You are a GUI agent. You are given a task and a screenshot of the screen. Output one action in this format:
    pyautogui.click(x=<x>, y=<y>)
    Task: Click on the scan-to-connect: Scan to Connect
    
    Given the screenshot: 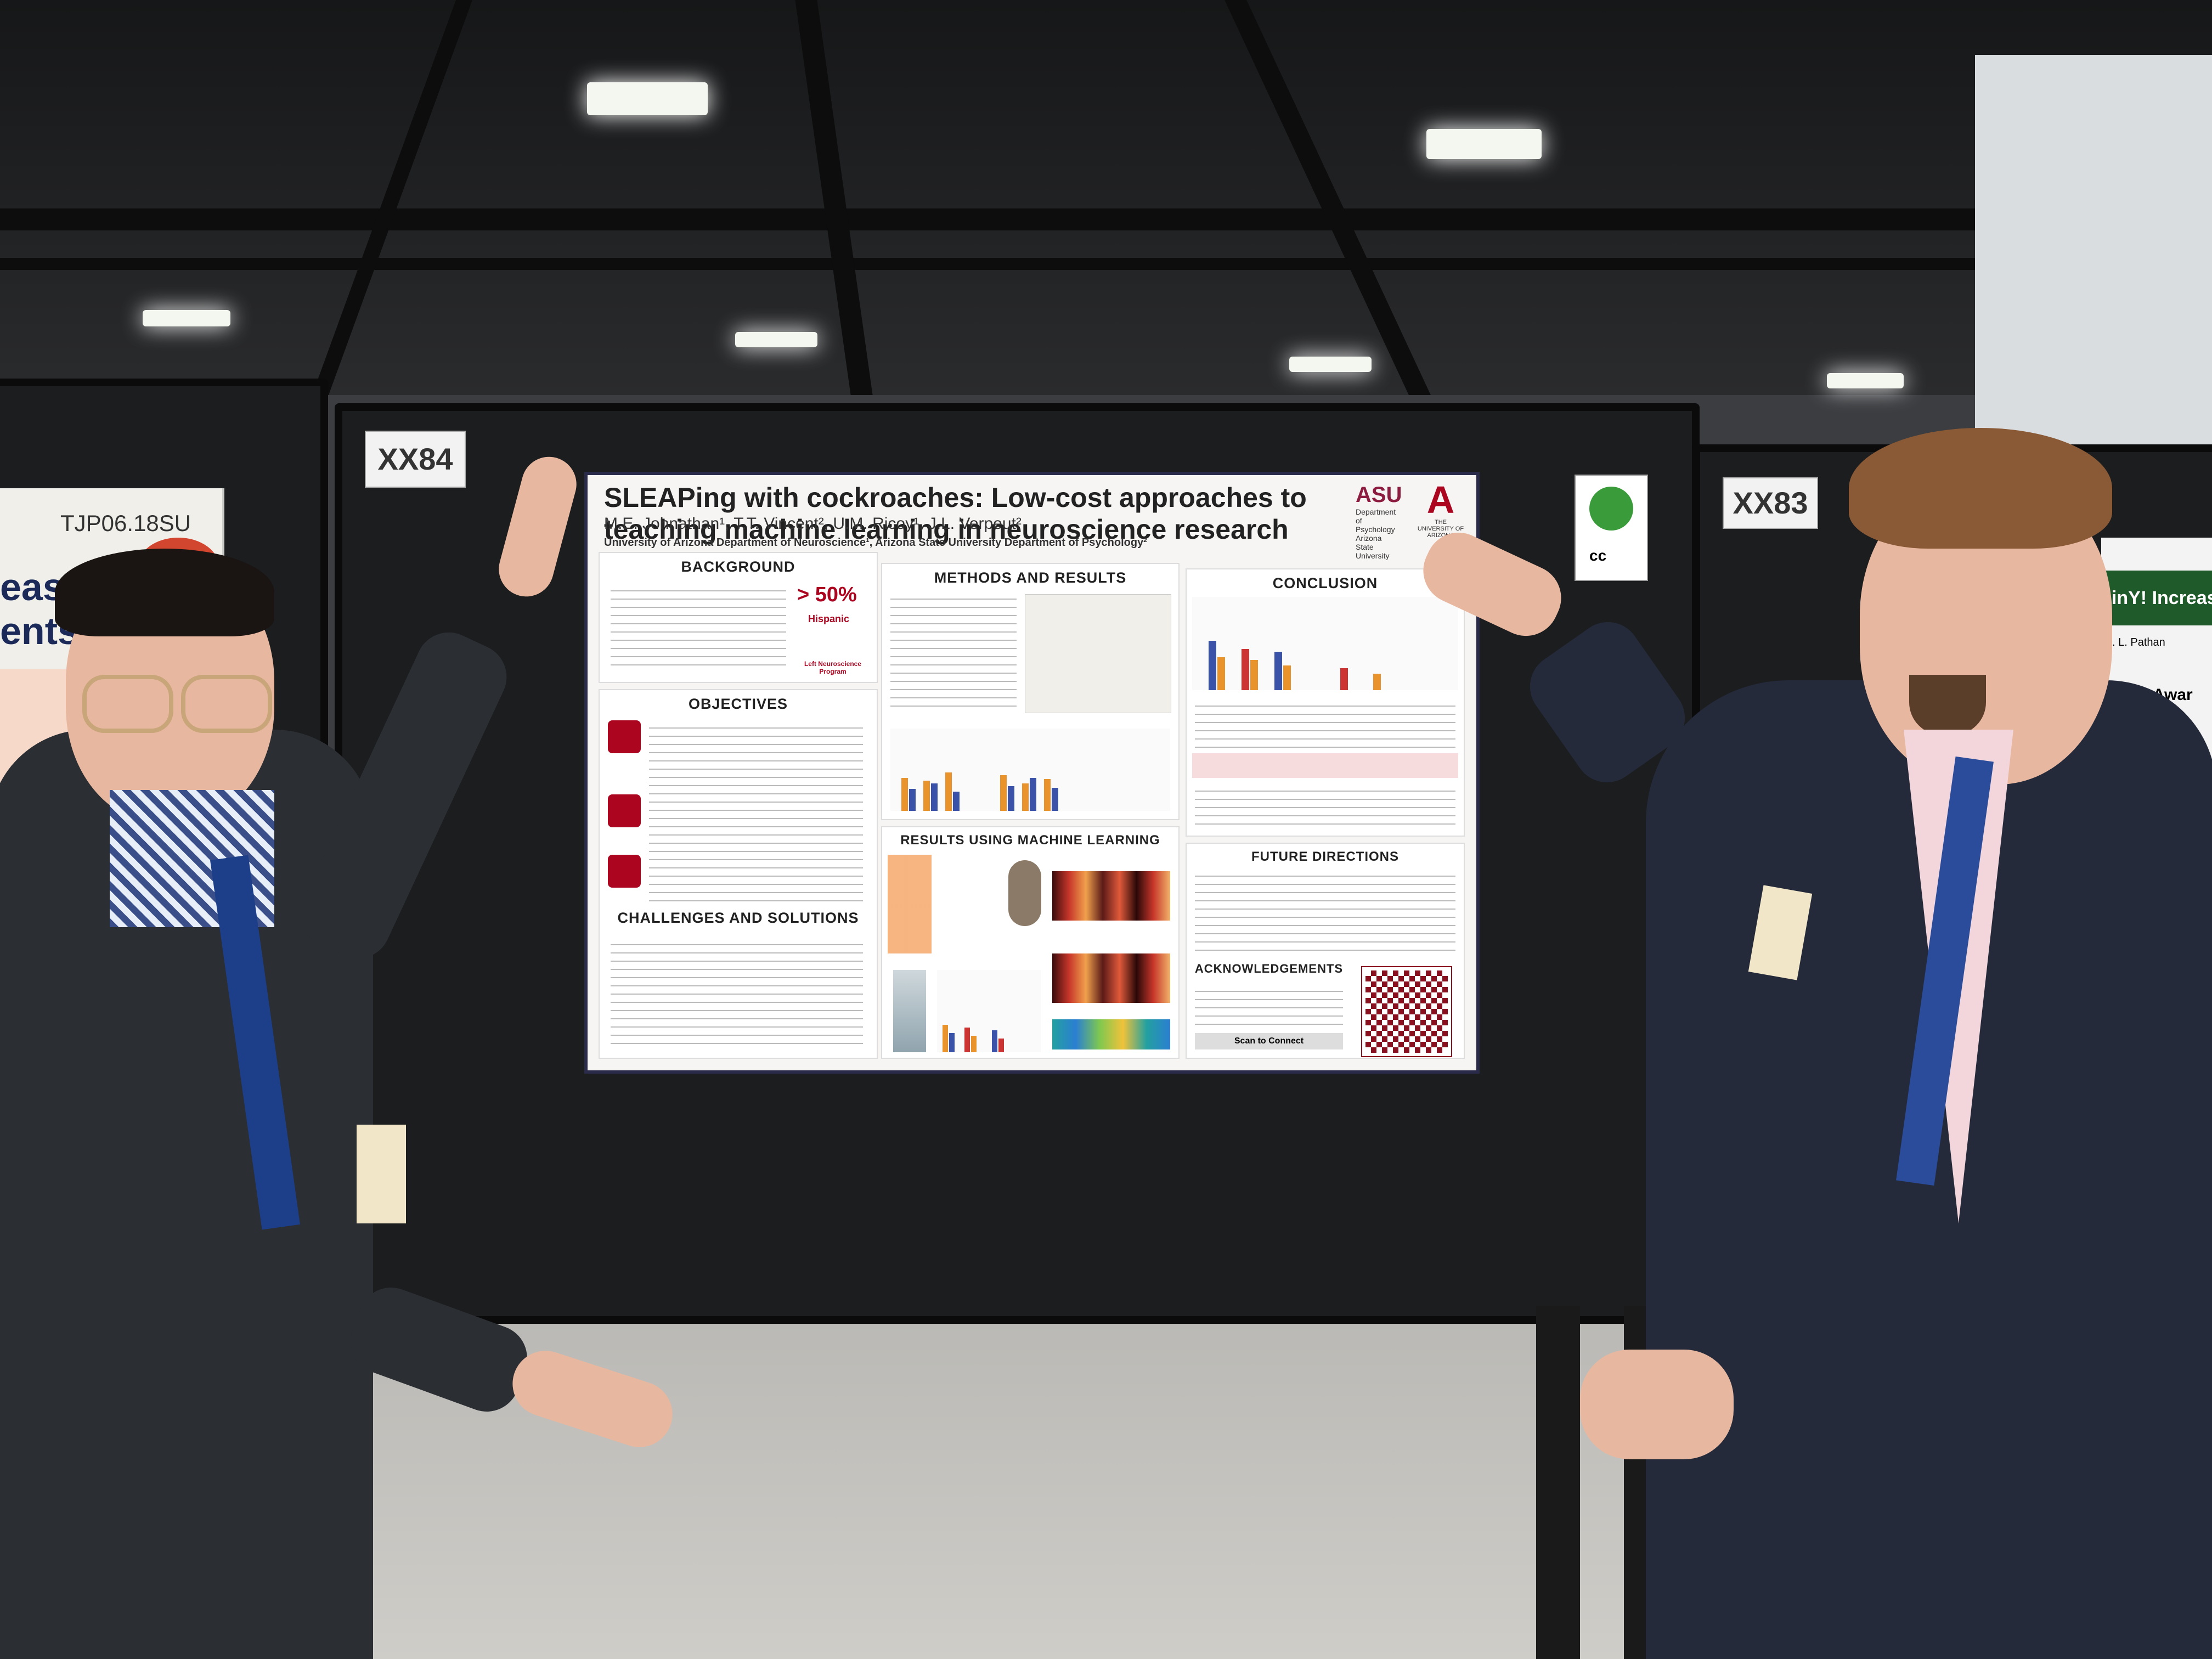 What is the action you would take?
    pyautogui.click(x=1269, y=1041)
    